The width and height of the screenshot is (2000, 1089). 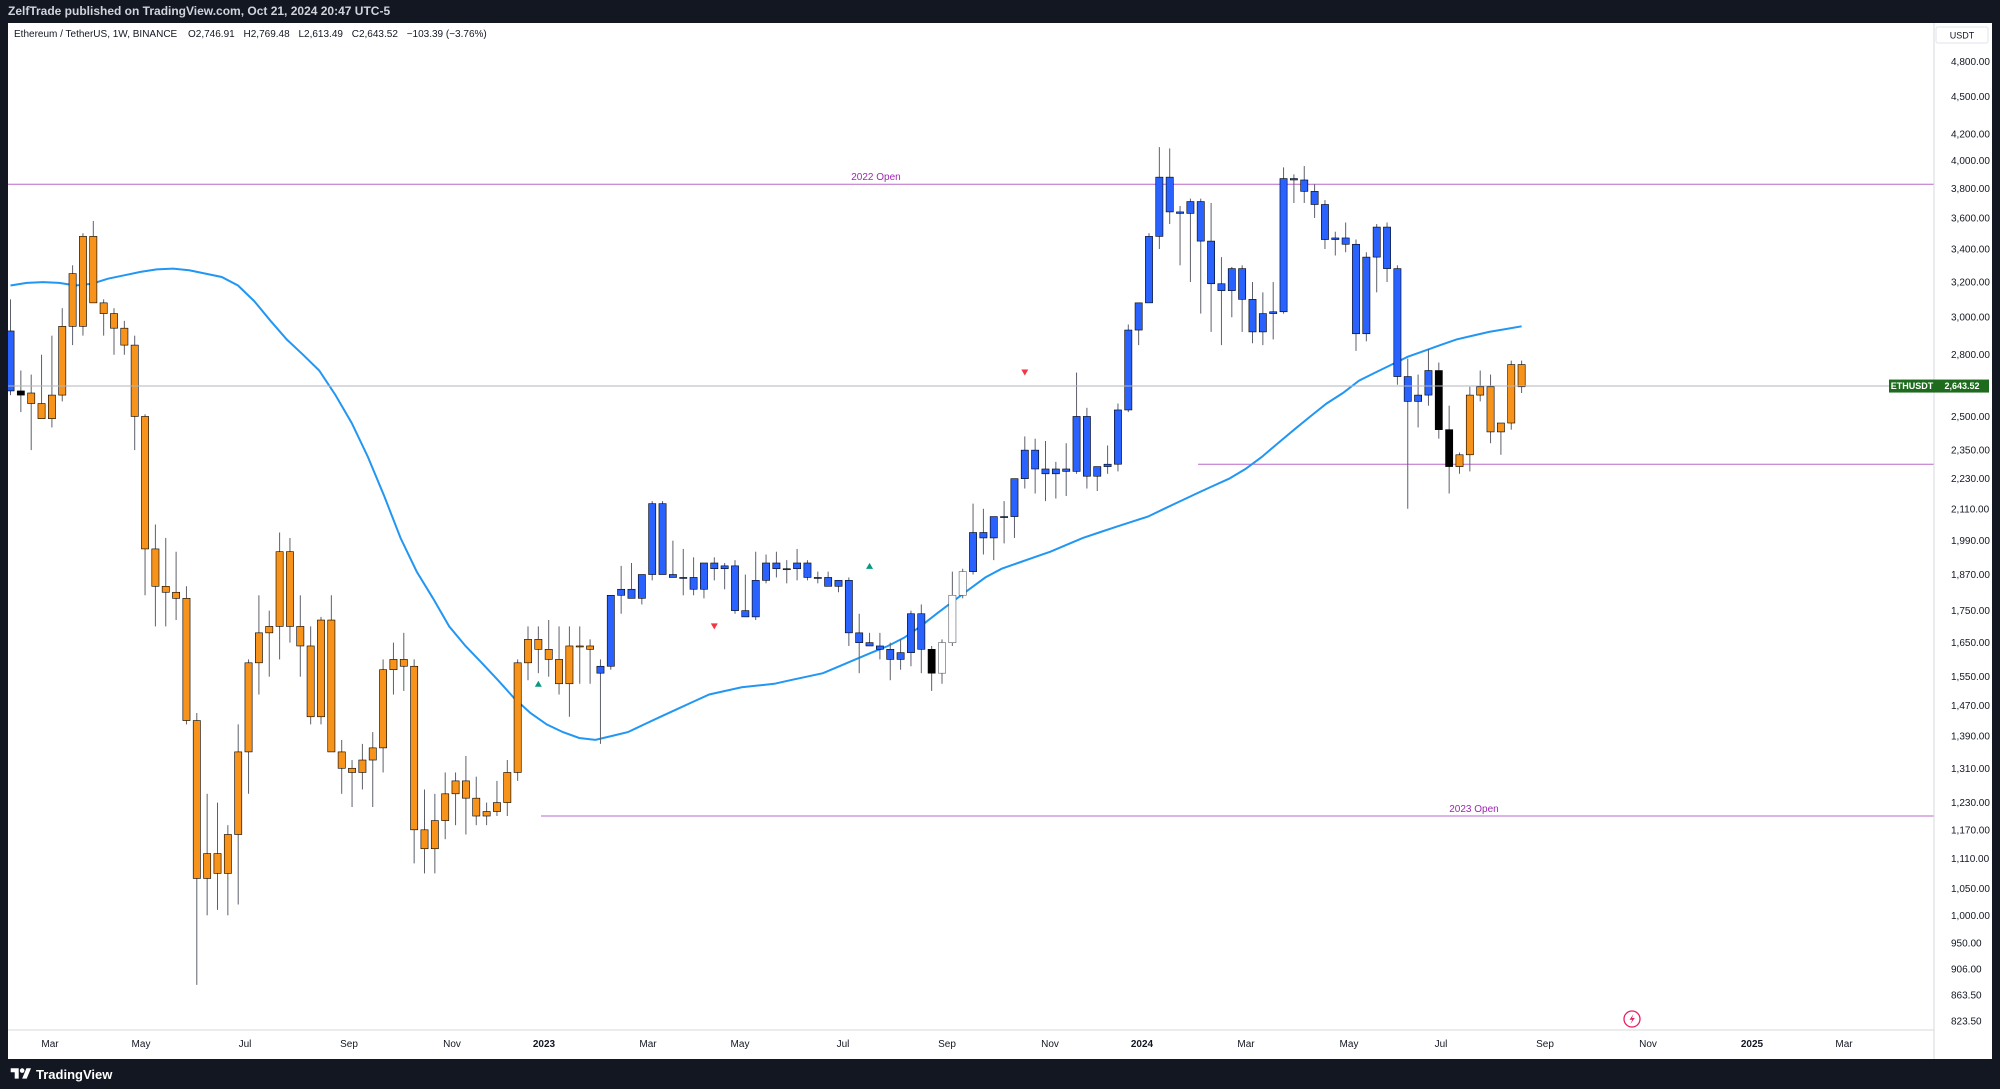 I want to click on time-tick: Sep, so click(x=1545, y=1044).